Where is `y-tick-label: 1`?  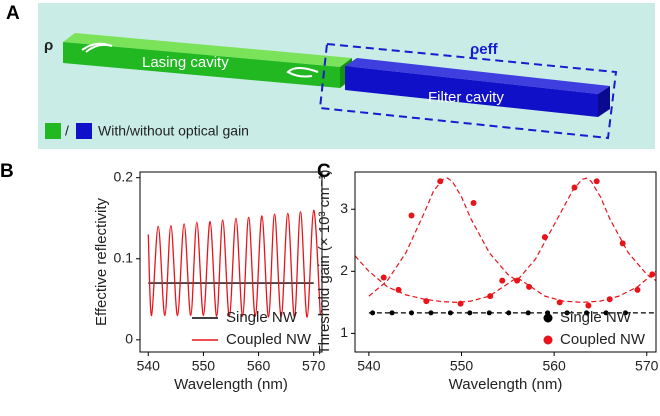
y-tick-label: 1 is located at coordinates (344, 332).